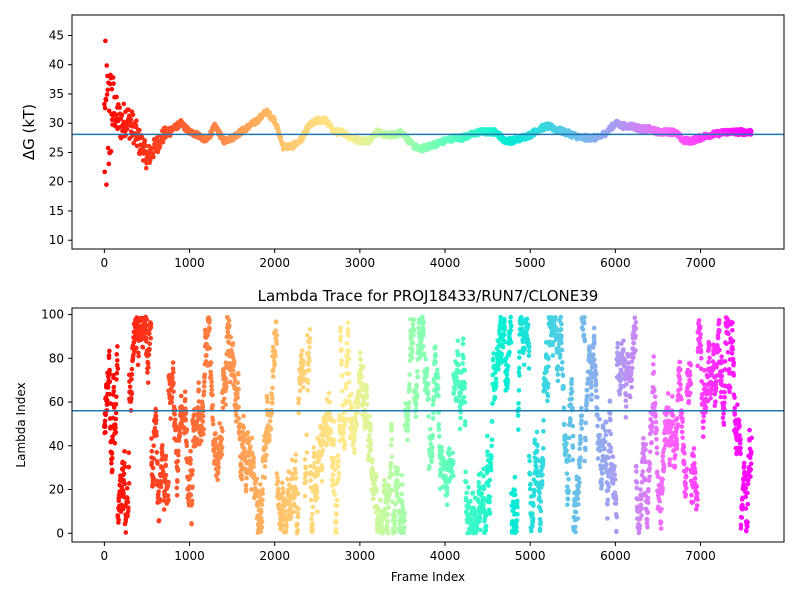 Image resolution: width=800 pixels, height=600 pixels. Describe the element at coordinates (56, 182) in the screenshot. I see `delta-g-y-tick-label: 20` at that location.